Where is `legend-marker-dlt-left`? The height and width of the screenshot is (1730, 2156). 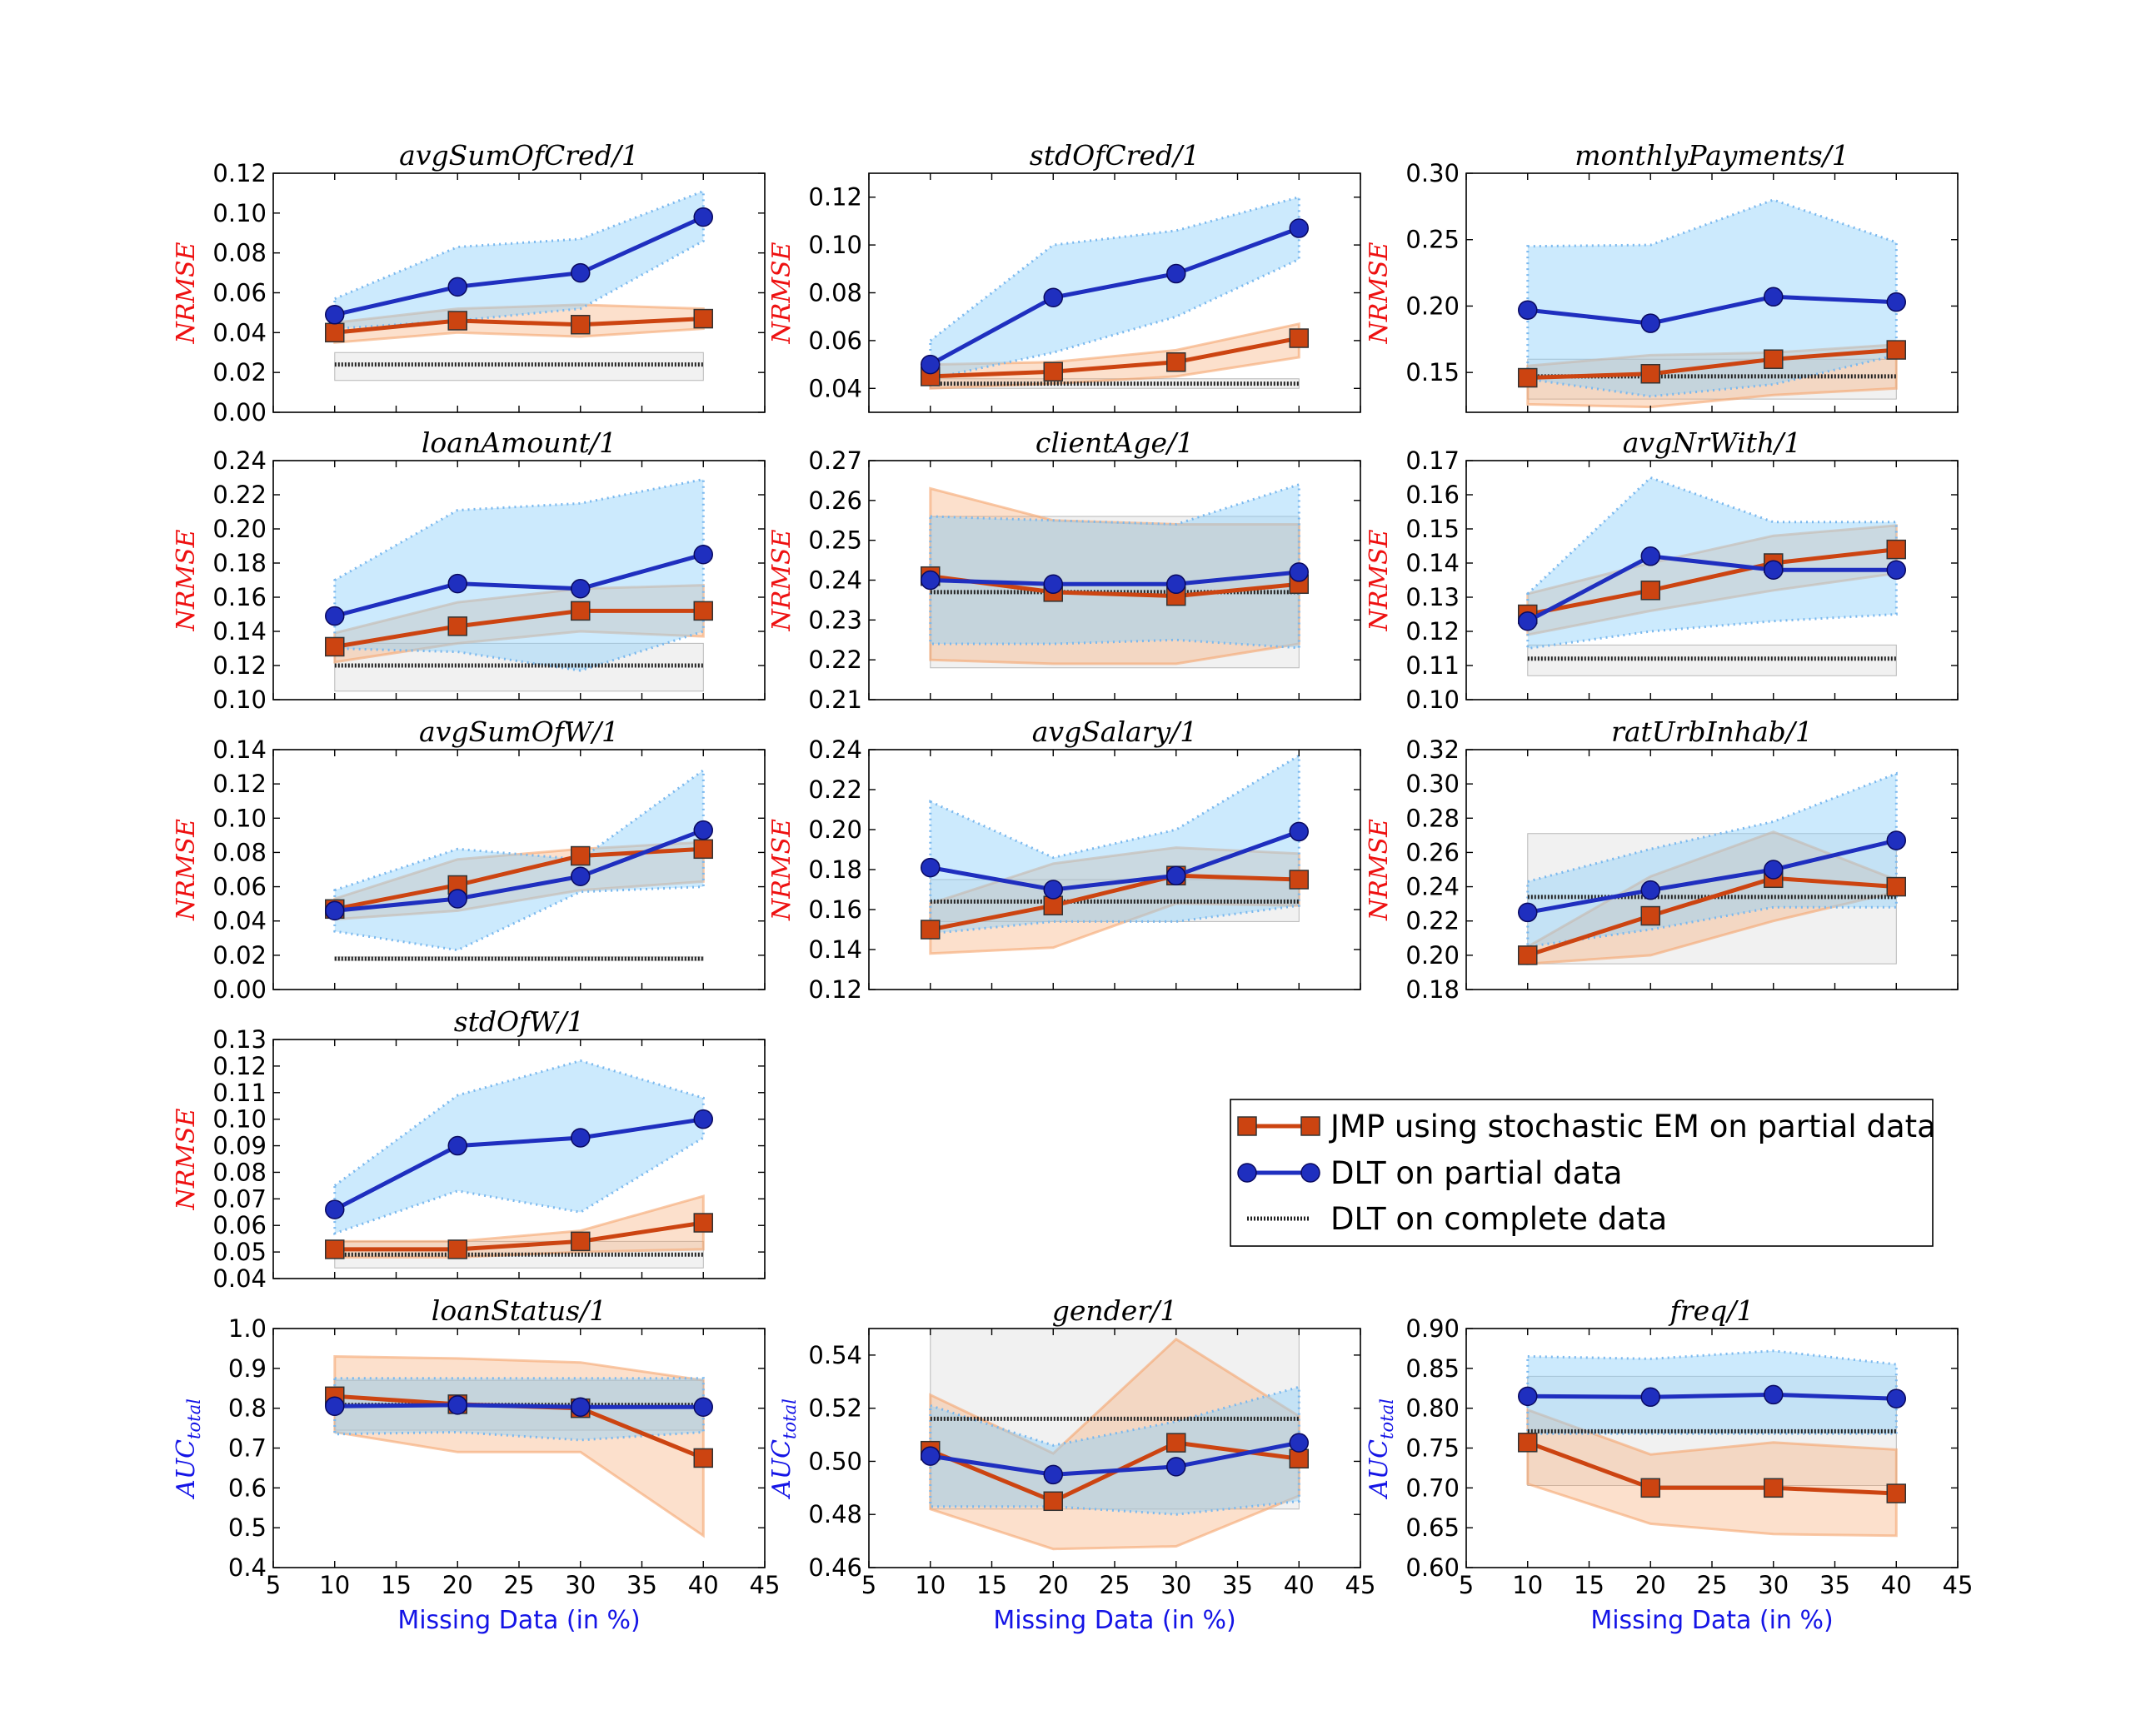 legend-marker-dlt-left is located at coordinates (1247, 1173).